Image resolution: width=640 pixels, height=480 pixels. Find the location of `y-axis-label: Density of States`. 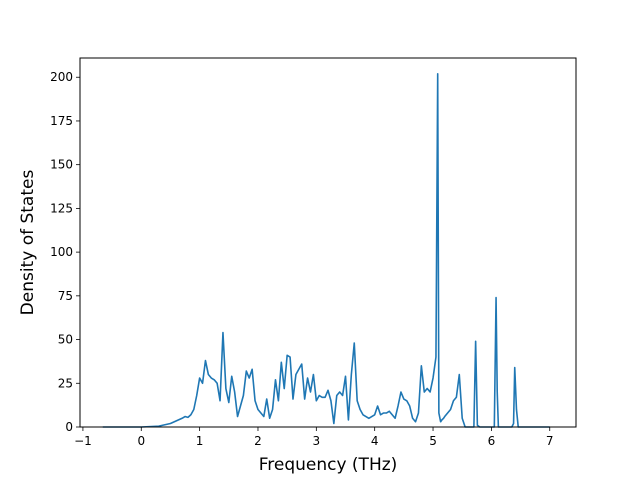

y-axis-label: Density of States is located at coordinates (28, 243).